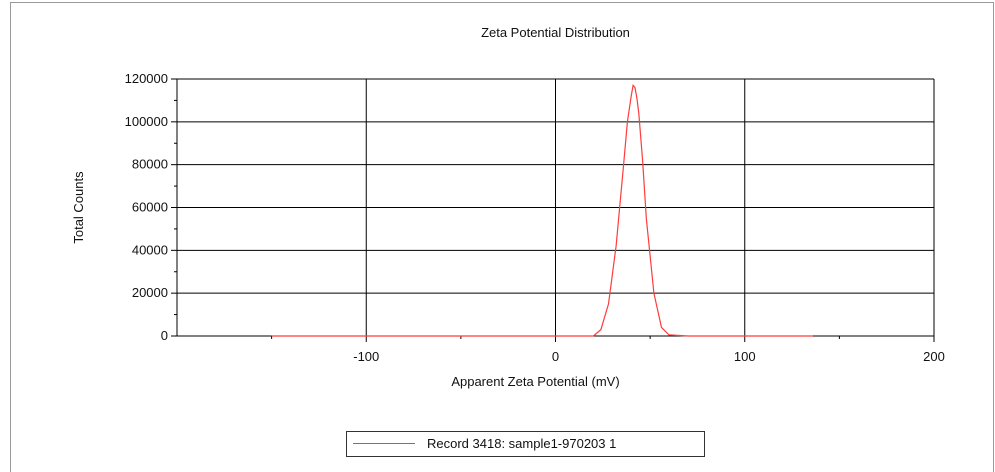 Image resolution: width=995 pixels, height=472 pixels. I want to click on y-tick-label: 20000, so click(150, 292).